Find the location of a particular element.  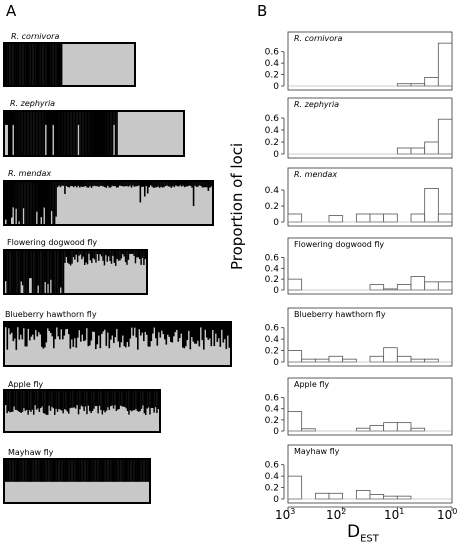

structure-plot-mendax is located at coordinates (108, 203).